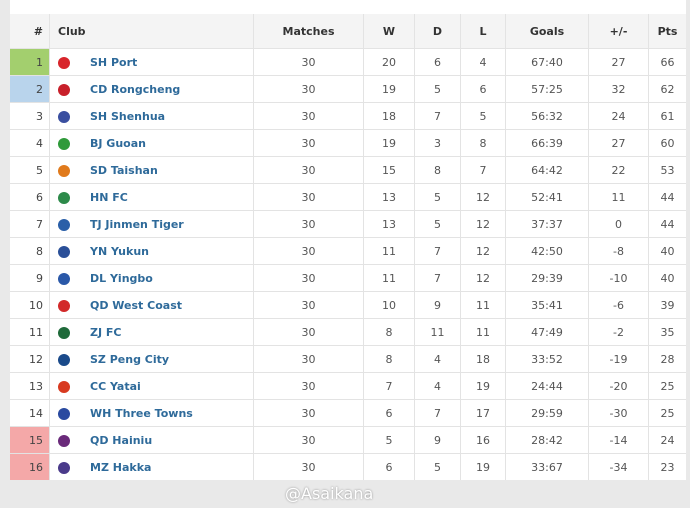 Image resolution: width=690 pixels, height=508 pixels. What do you see at coordinates (547, 197) in the screenshot?
I see `goals: 52:41` at bounding box center [547, 197].